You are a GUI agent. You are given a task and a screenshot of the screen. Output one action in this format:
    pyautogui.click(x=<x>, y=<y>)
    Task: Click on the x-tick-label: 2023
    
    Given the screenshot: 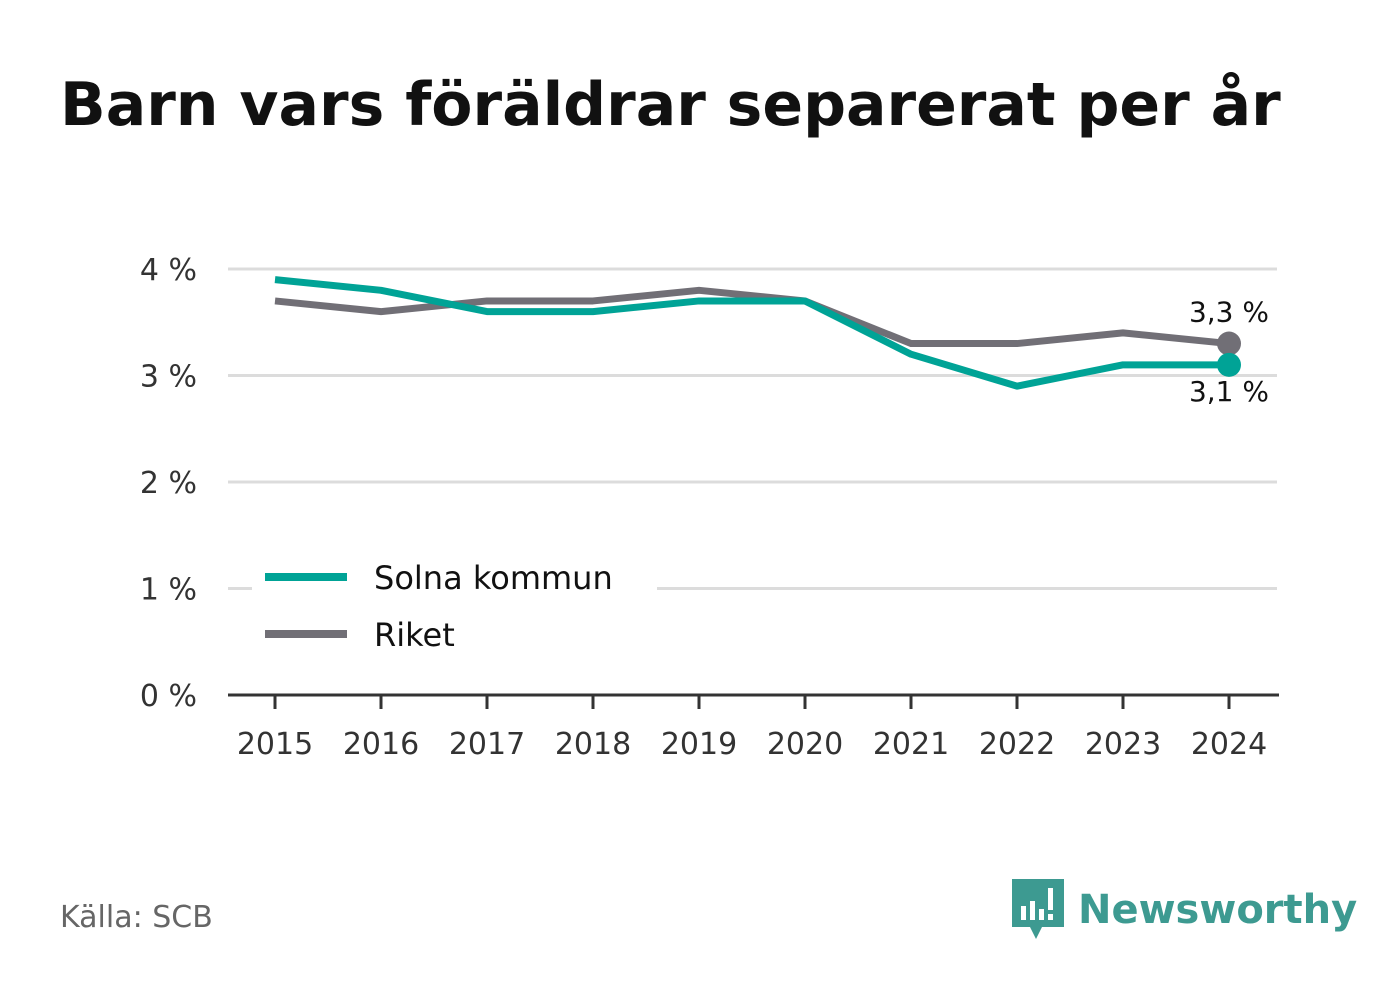 What is the action you would take?
    pyautogui.click(x=1123, y=744)
    